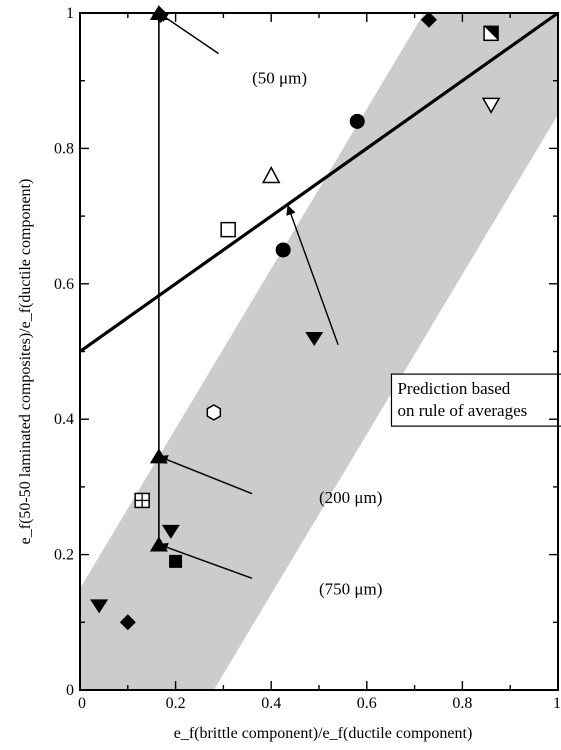  Describe the element at coordinates (228, 229) in the screenshot. I see `square-open-point` at that location.